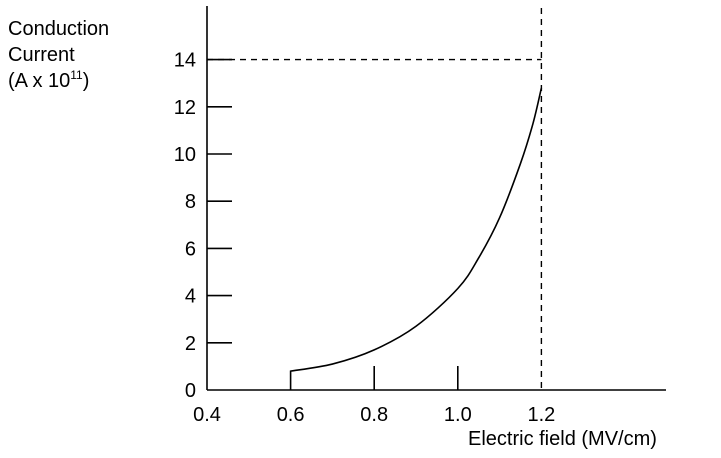  What do you see at coordinates (185, 108) in the screenshot?
I see `y-tick-label: 12` at bounding box center [185, 108].